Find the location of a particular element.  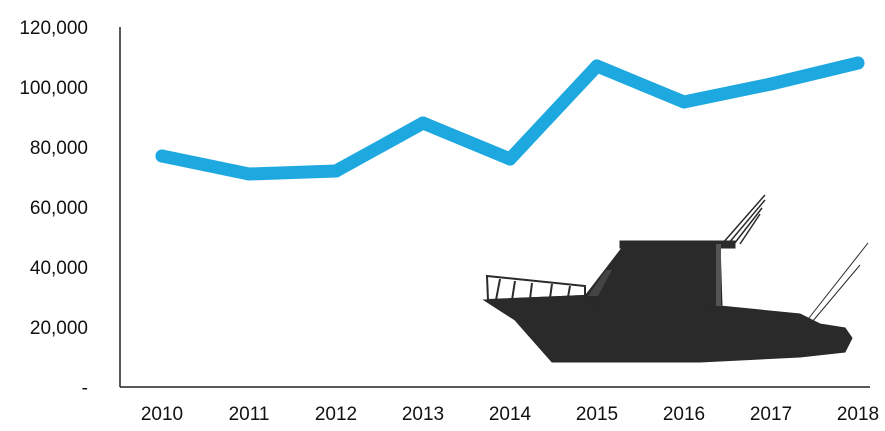

y-tick-label: 120,000 is located at coordinates (53, 28).